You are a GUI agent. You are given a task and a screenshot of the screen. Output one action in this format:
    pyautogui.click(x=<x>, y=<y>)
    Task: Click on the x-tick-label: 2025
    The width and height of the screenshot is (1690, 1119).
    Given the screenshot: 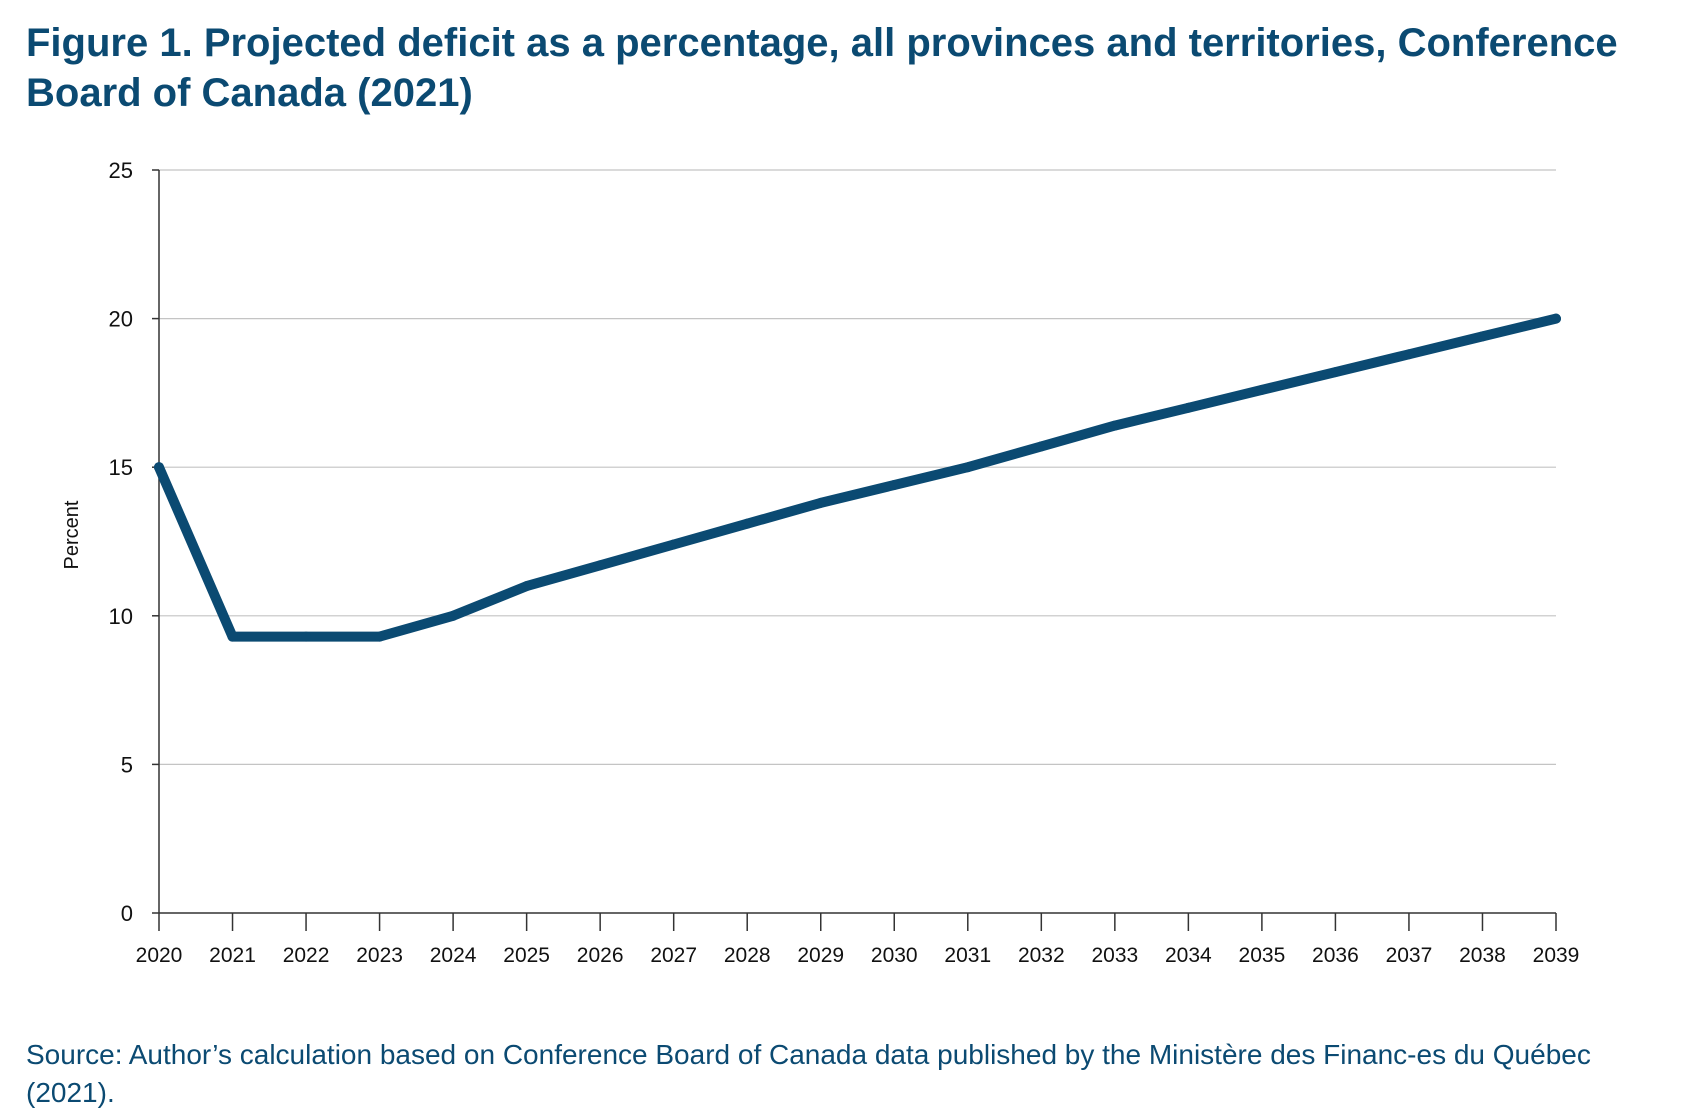 What is the action you would take?
    pyautogui.click(x=526, y=955)
    